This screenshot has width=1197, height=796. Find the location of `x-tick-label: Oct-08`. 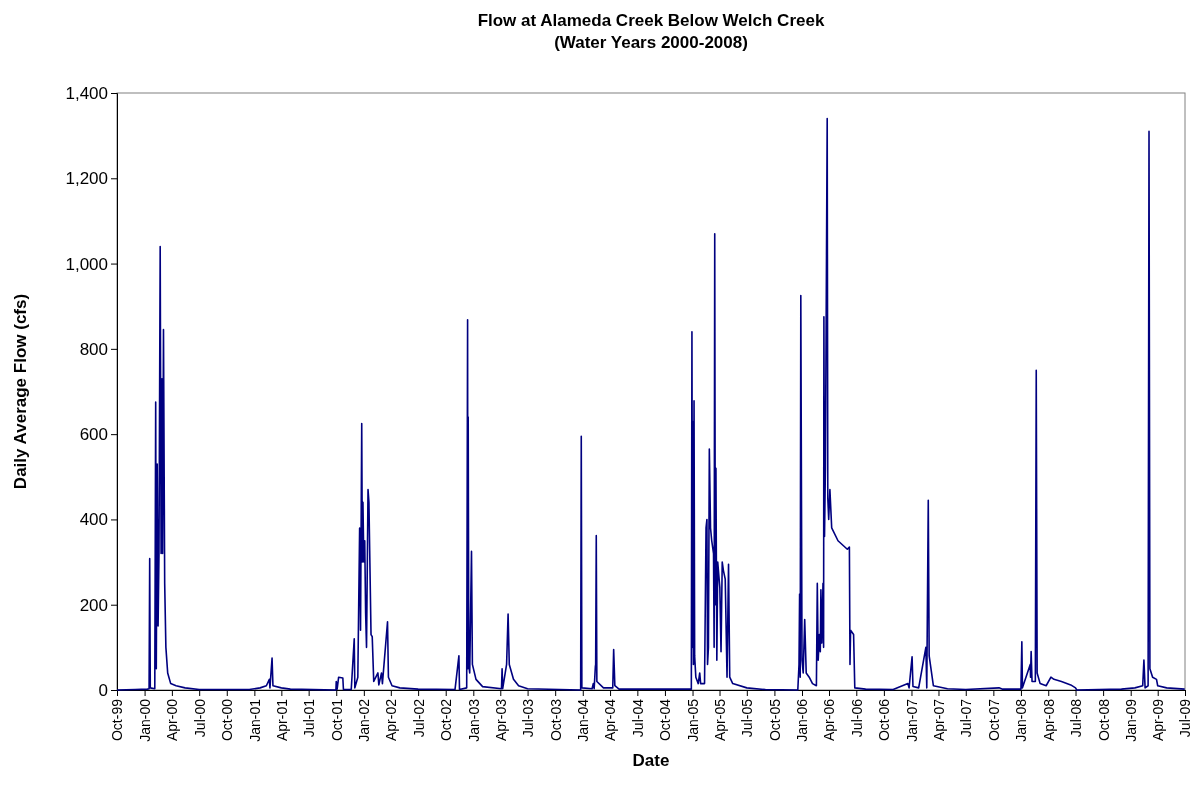

x-tick-label: Oct-08 is located at coordinates (1103, 720).